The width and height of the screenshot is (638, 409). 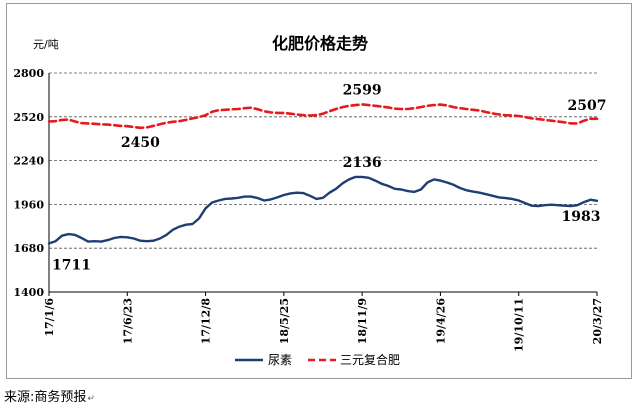 I want to click on y-tick-label: 2520, so click(x=28, y=117).